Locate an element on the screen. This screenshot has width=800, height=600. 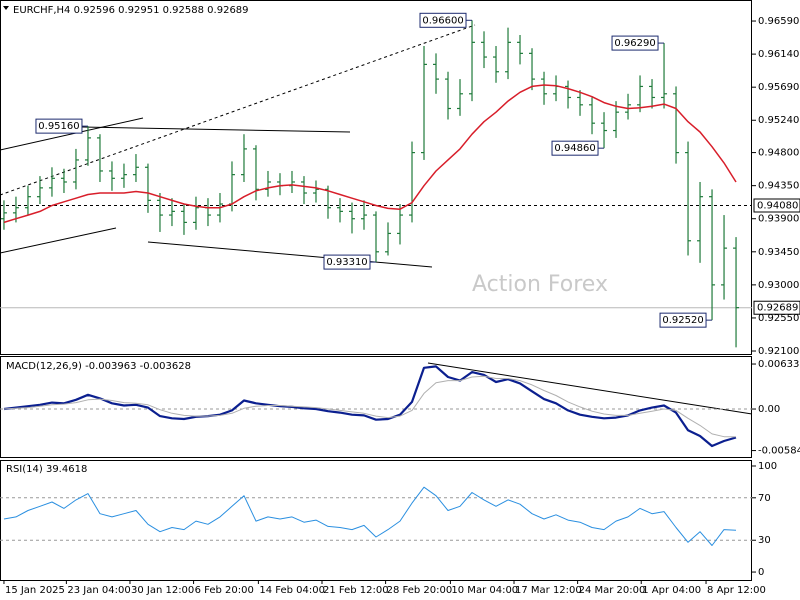
macd-title: MACD(12,26,9) -0.003963 -0.003628 is located at coordinates (98, 366).